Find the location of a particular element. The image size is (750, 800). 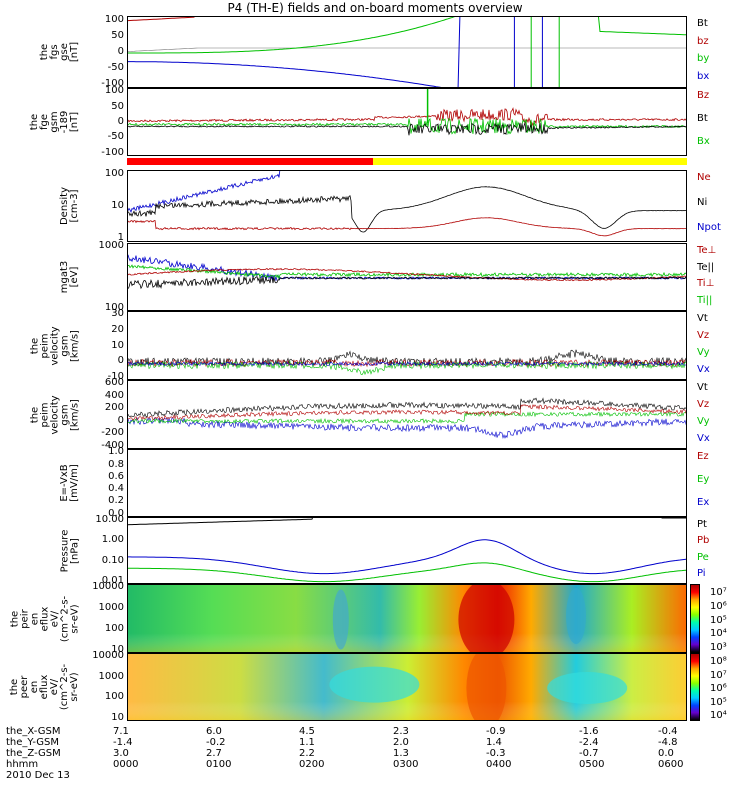

y-tick-label: 0.10 is located at coordinates (112, 560).